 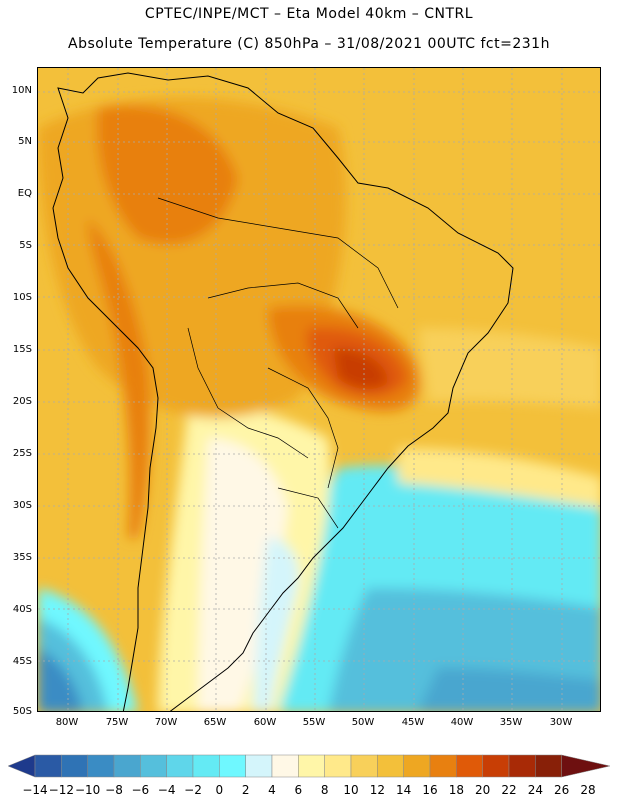 What do you see at coordinates (562, 790) in the screenshot?
I see `colorbar-tick-label: 26` at bounding box center [562, 790].